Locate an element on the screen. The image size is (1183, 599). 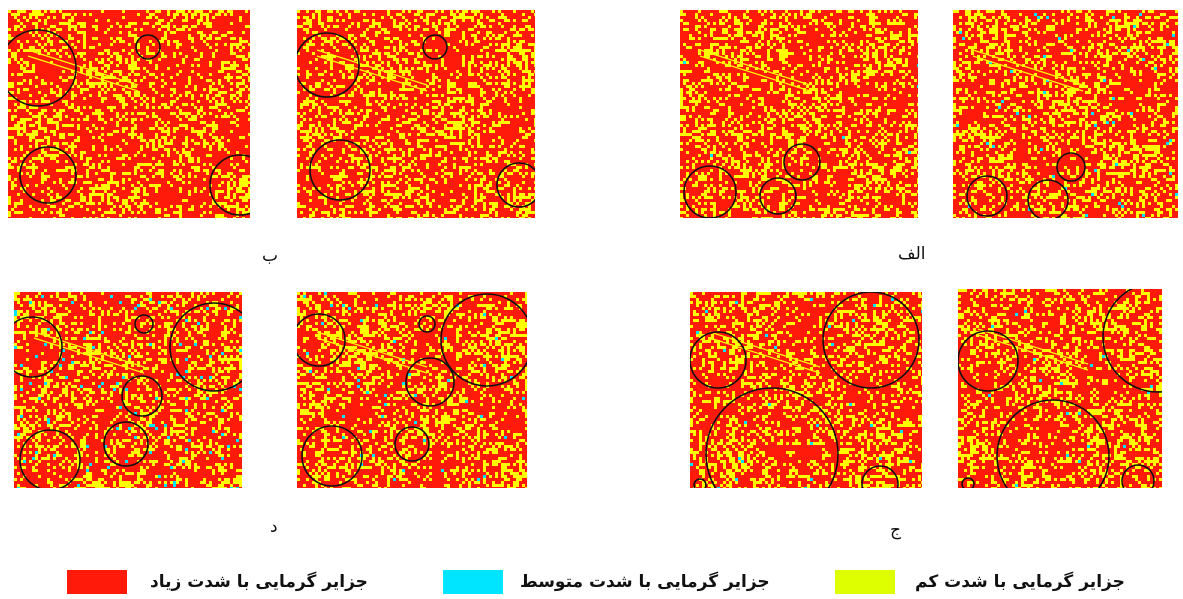
heat-island-map-dal-right is located at coordinates (412, 390).